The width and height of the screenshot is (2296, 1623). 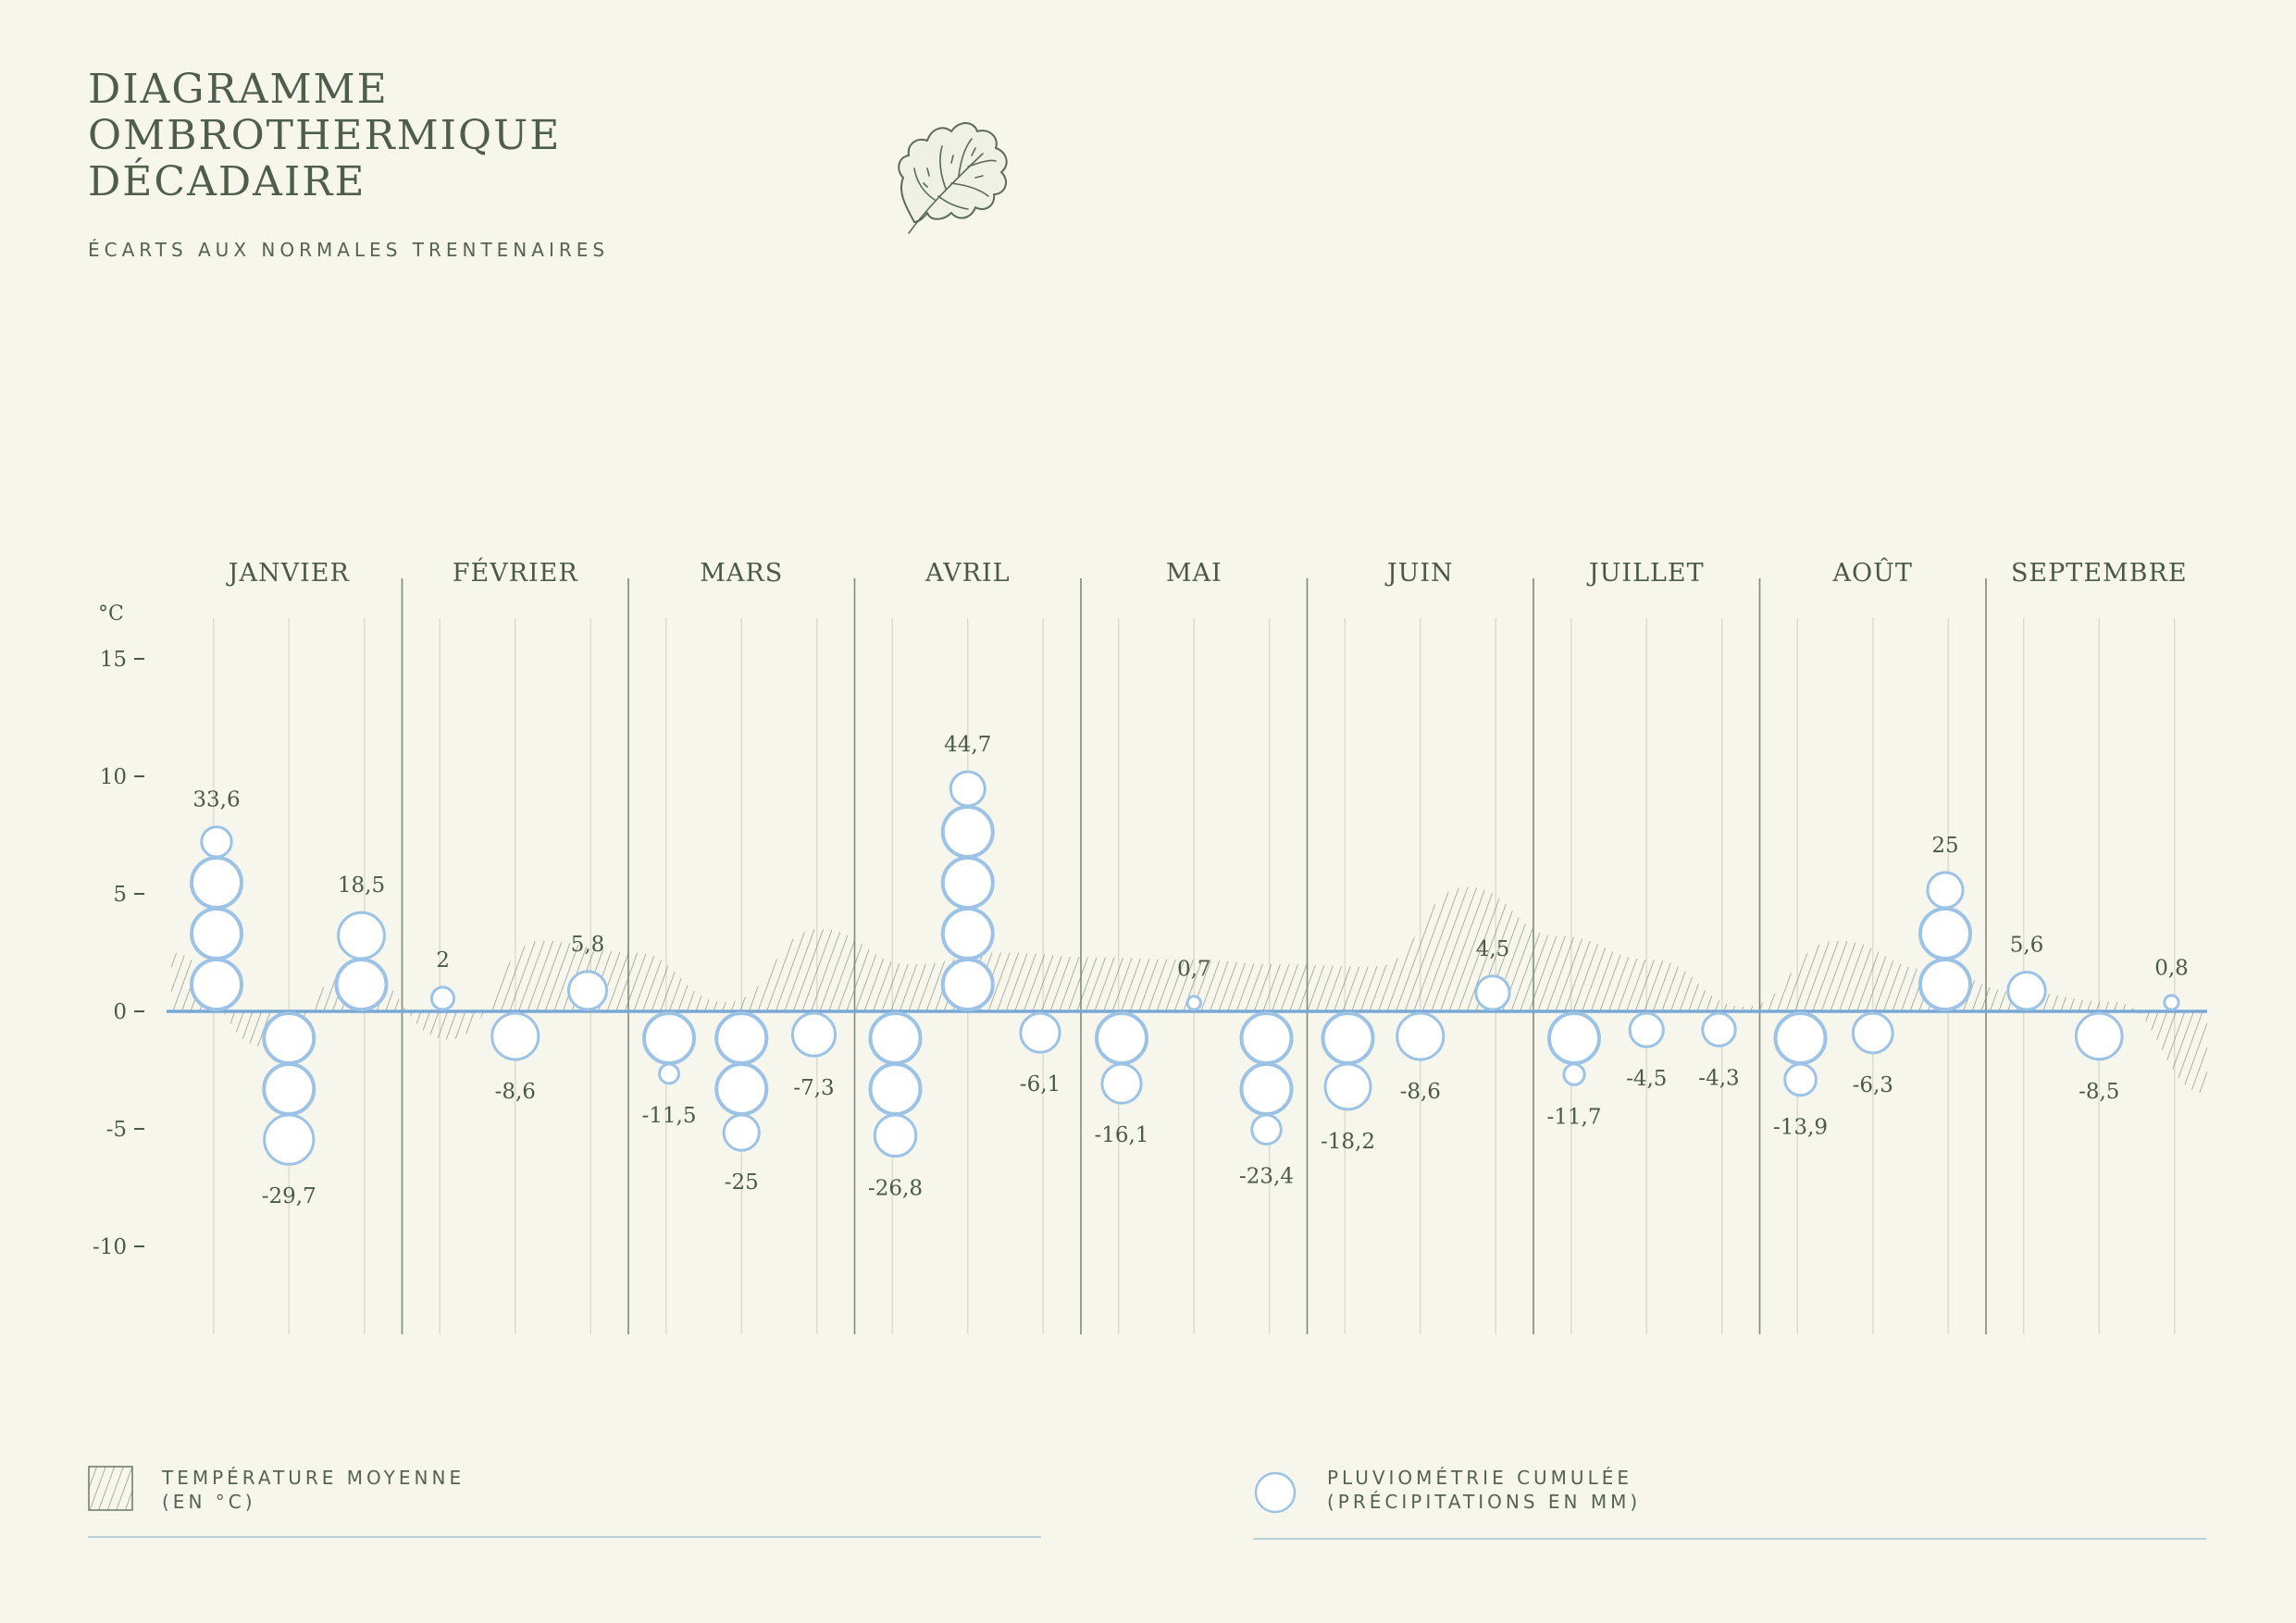 What do you see at coordinates (111, 1488) in the screenshot?
I see `temperature-legend-swatch` at bounding box center [111, 1488].